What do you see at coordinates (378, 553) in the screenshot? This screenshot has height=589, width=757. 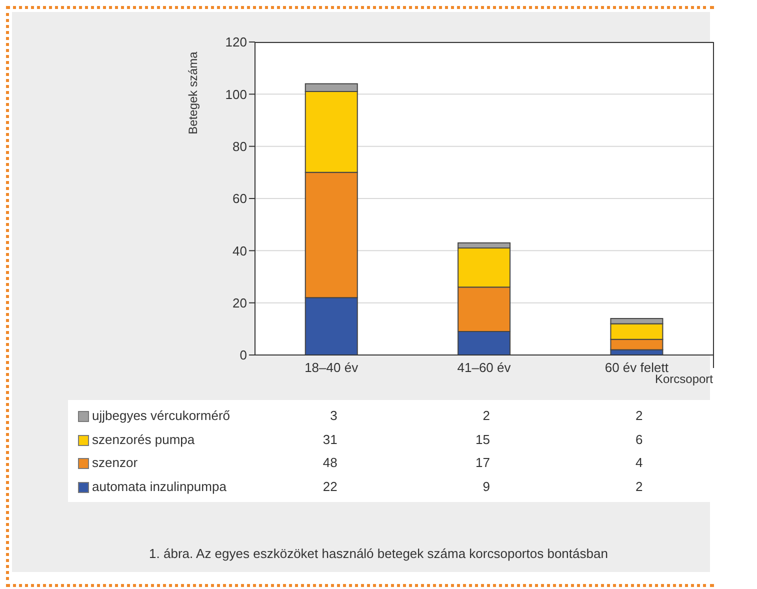 I see `text: 1. ábra. Az egyes eszközöket használó betegek száma korcsoportos bontásban` at bounding box center [378, 553].